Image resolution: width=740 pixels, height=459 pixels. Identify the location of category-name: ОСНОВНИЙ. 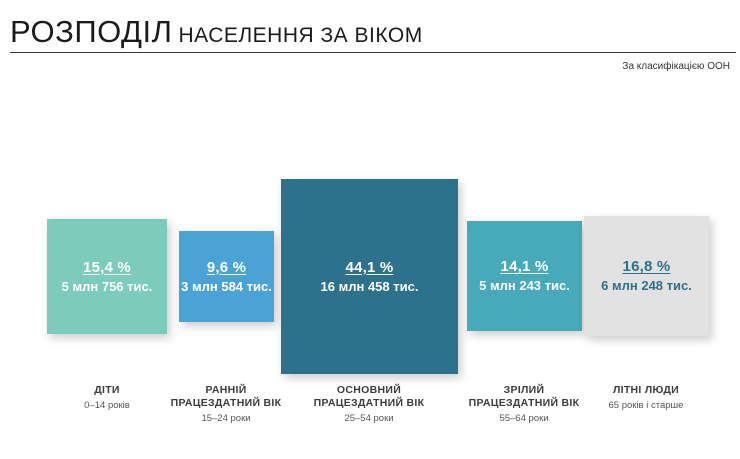
(369, 390).